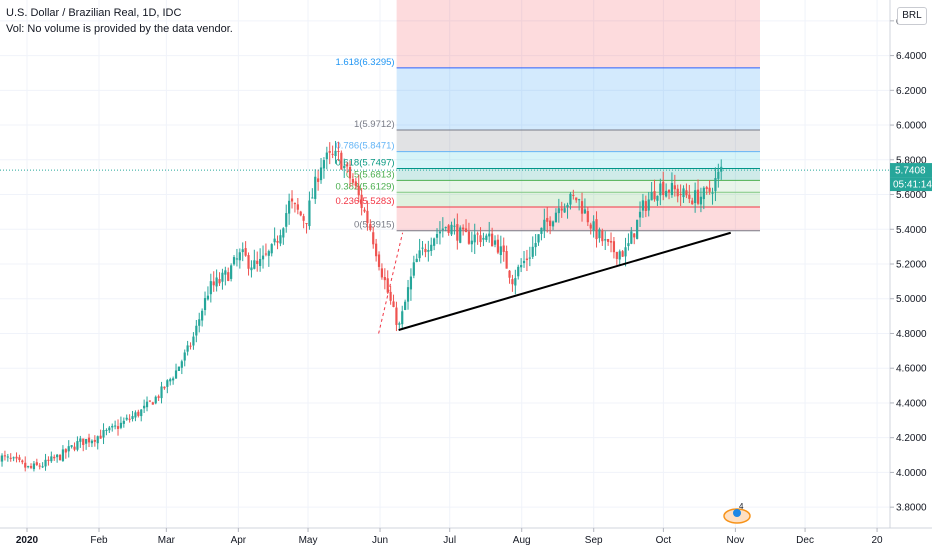  Describe the element at coordinates (99, 540) in the screenshot. I see `time-tick-label: Feb` at that location.